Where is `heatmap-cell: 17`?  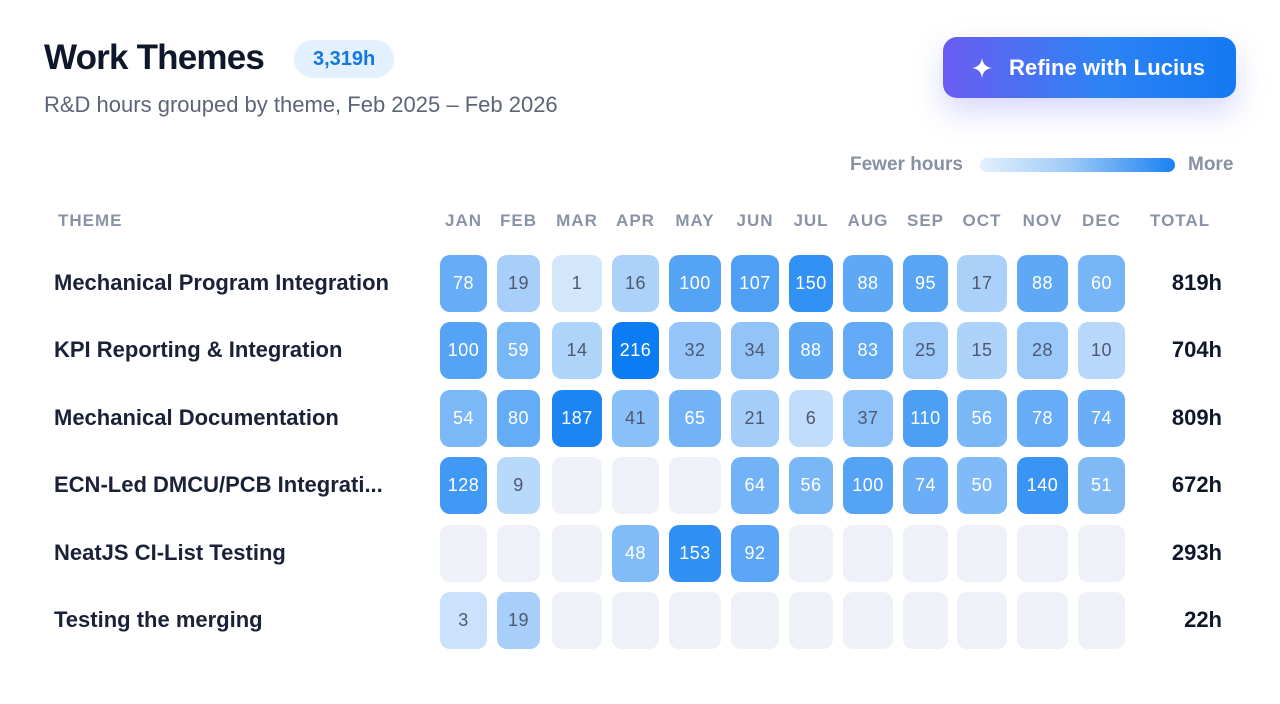
heatmap-cell: 17 is located at coordinates (982, 283).